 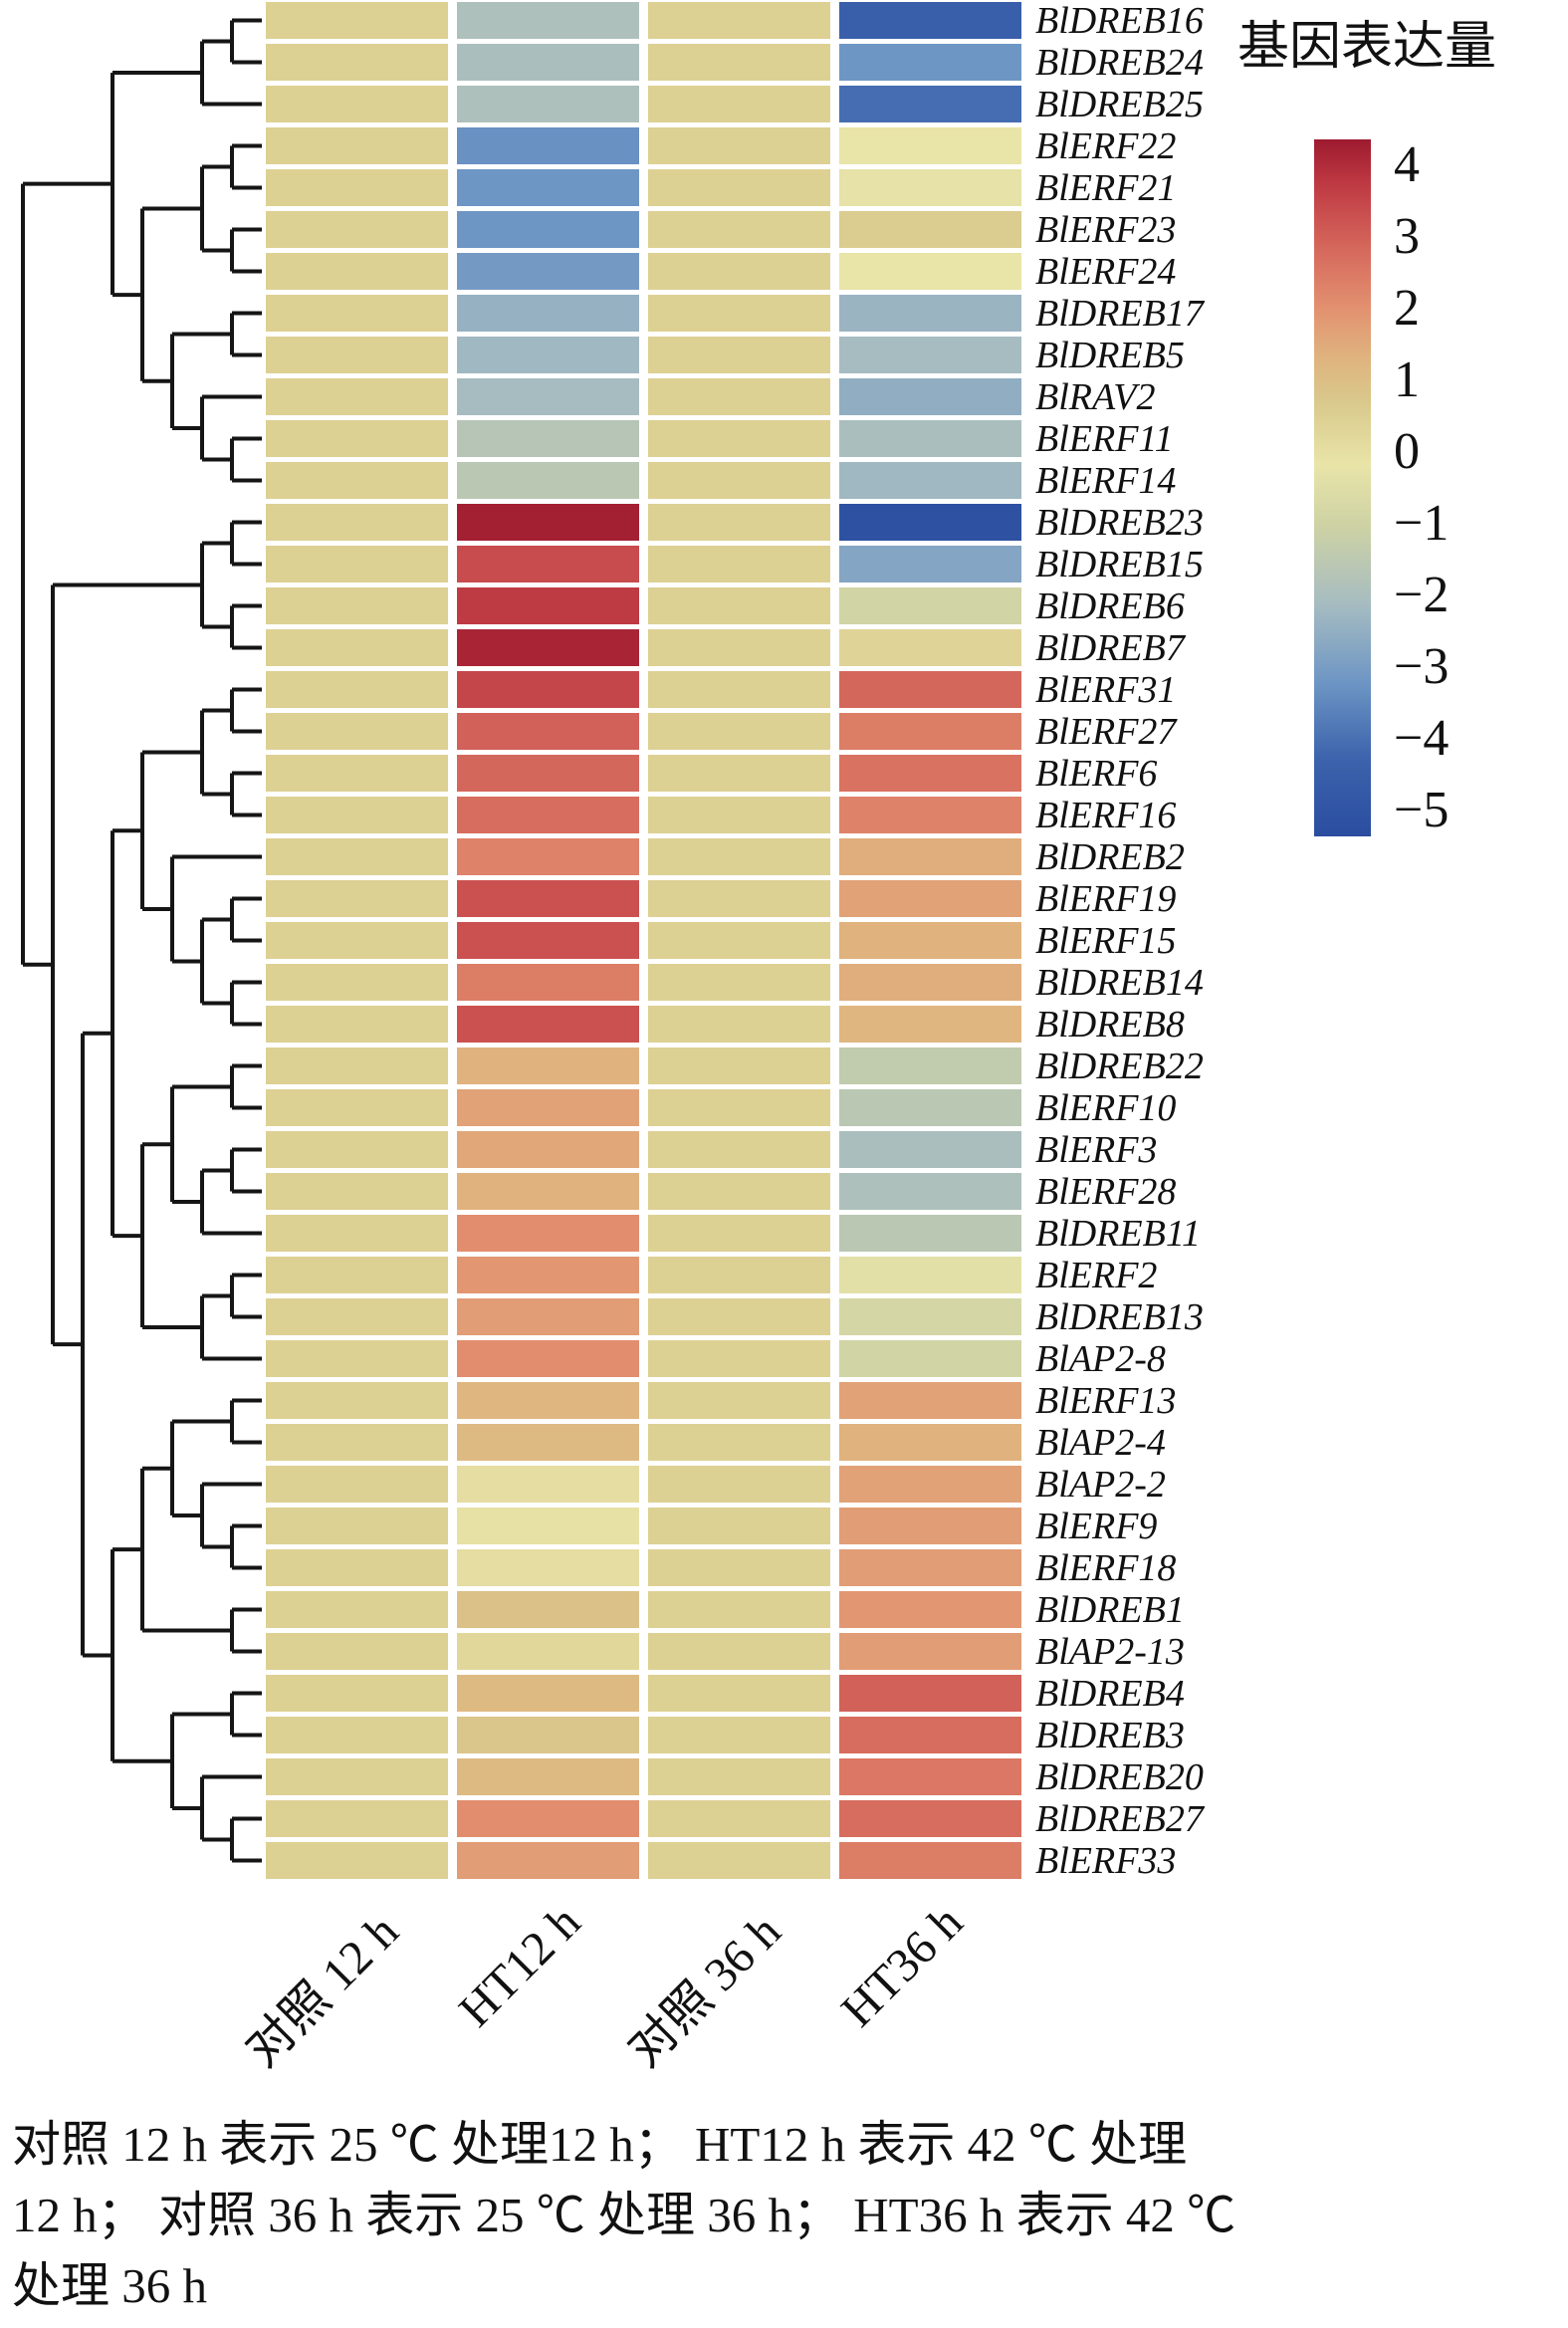 What do you see at coordinates (1110, 1694) in the screenshot?
I see `gene-label: BlDREB4` at bounding box center [1110, 1694].